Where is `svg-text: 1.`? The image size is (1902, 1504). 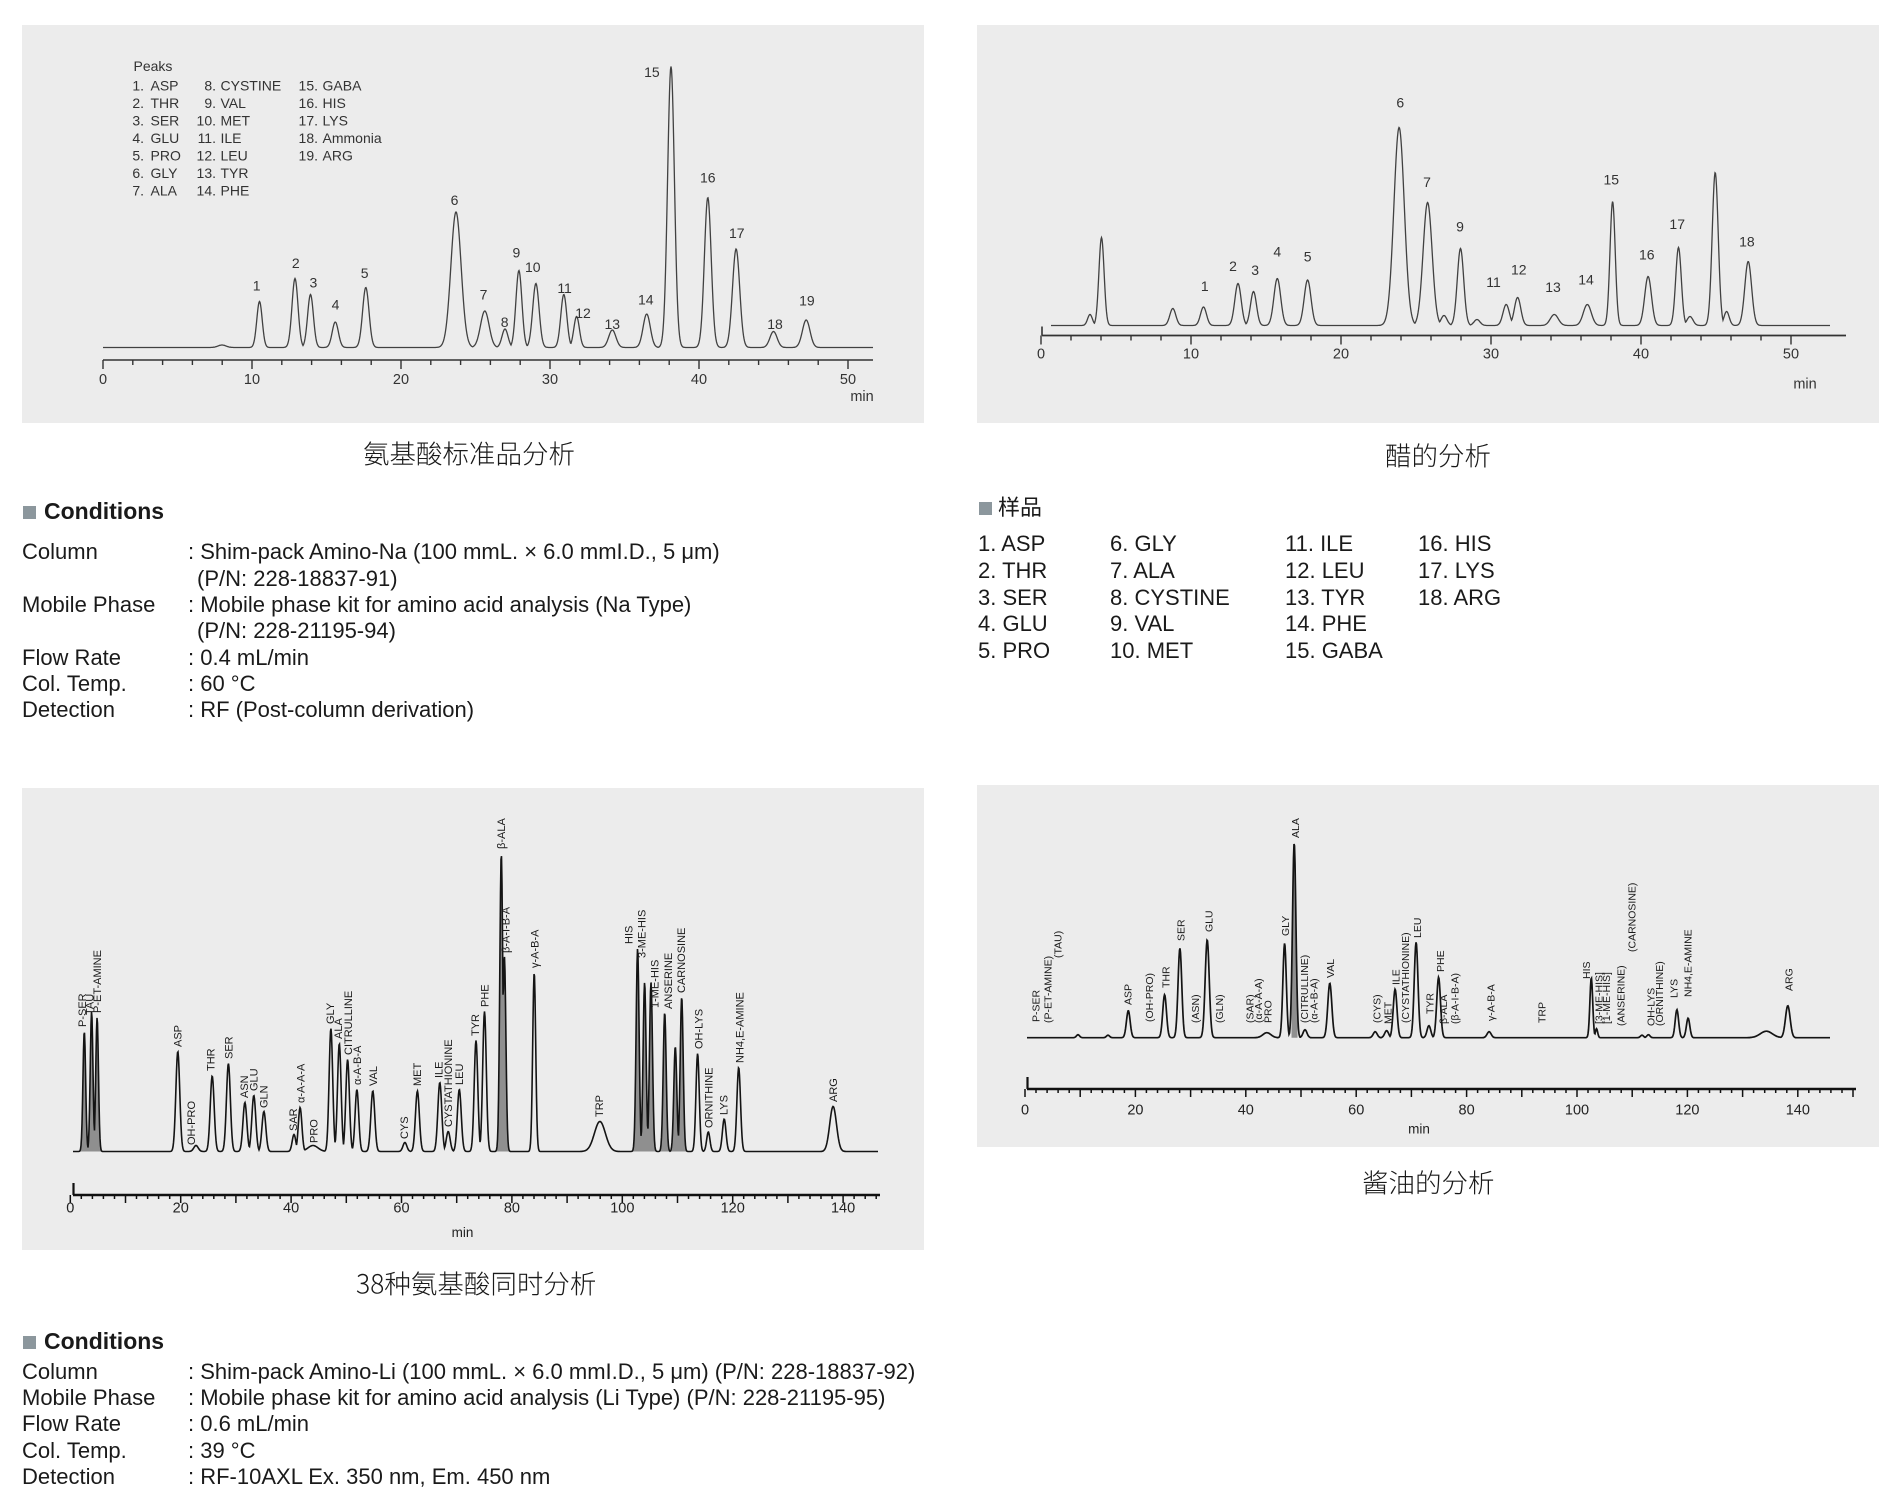 svg-text: 1. is located at coordinates (138, 85).